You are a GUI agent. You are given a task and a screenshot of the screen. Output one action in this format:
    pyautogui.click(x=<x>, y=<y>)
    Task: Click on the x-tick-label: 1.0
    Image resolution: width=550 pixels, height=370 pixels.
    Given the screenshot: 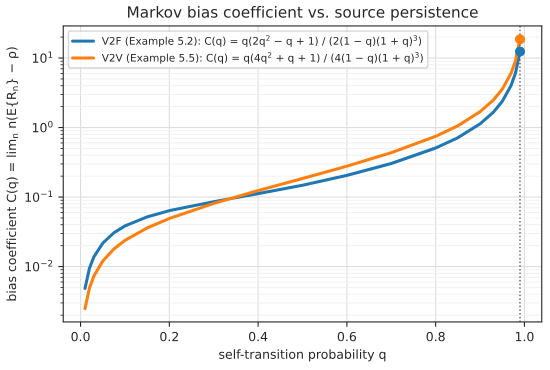 What is the action you would take?
    pyautogui.click(x=525, y=337)
    